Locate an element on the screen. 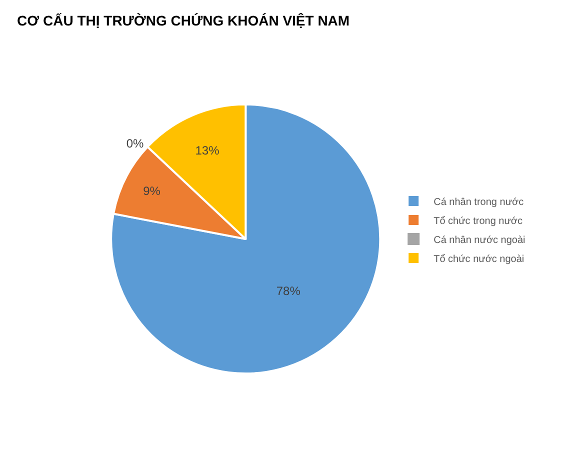 This screenshot has width=568, height=449. data-label: 78% is located at coordinates (288, 291).